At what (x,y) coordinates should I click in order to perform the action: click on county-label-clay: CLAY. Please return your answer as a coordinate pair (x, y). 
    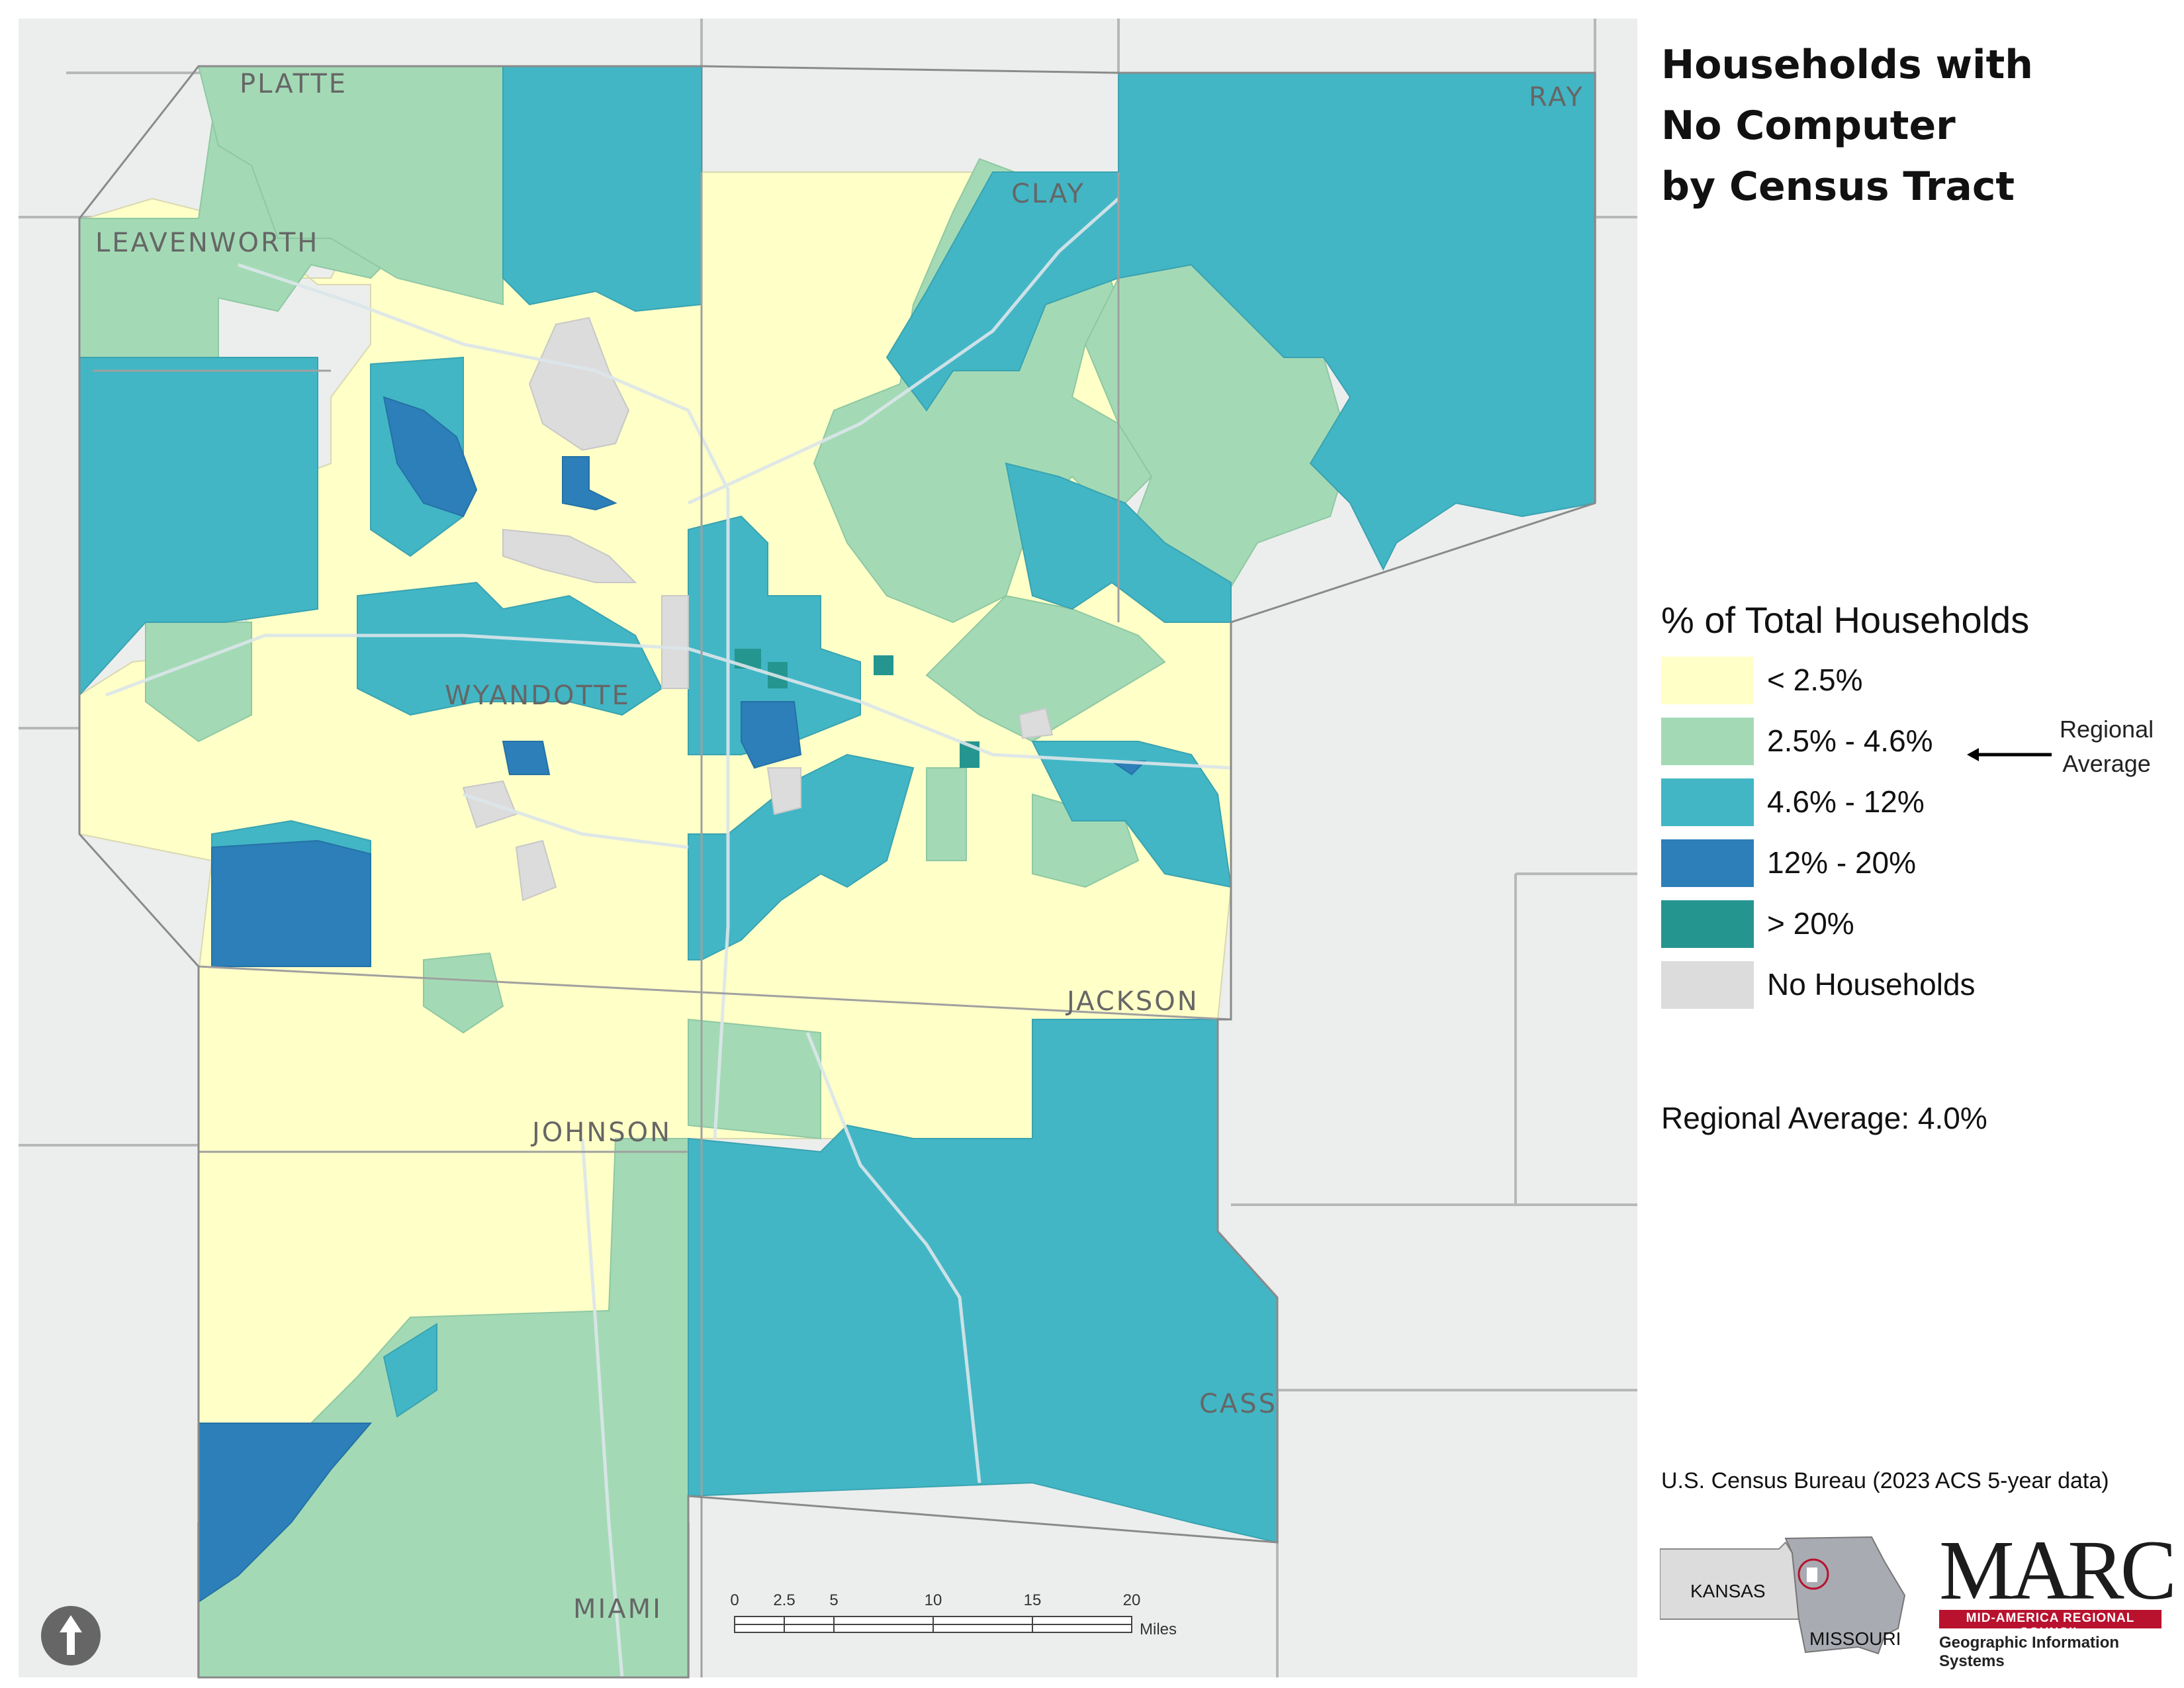
    Looking at the image, I should click on (1048, 194).